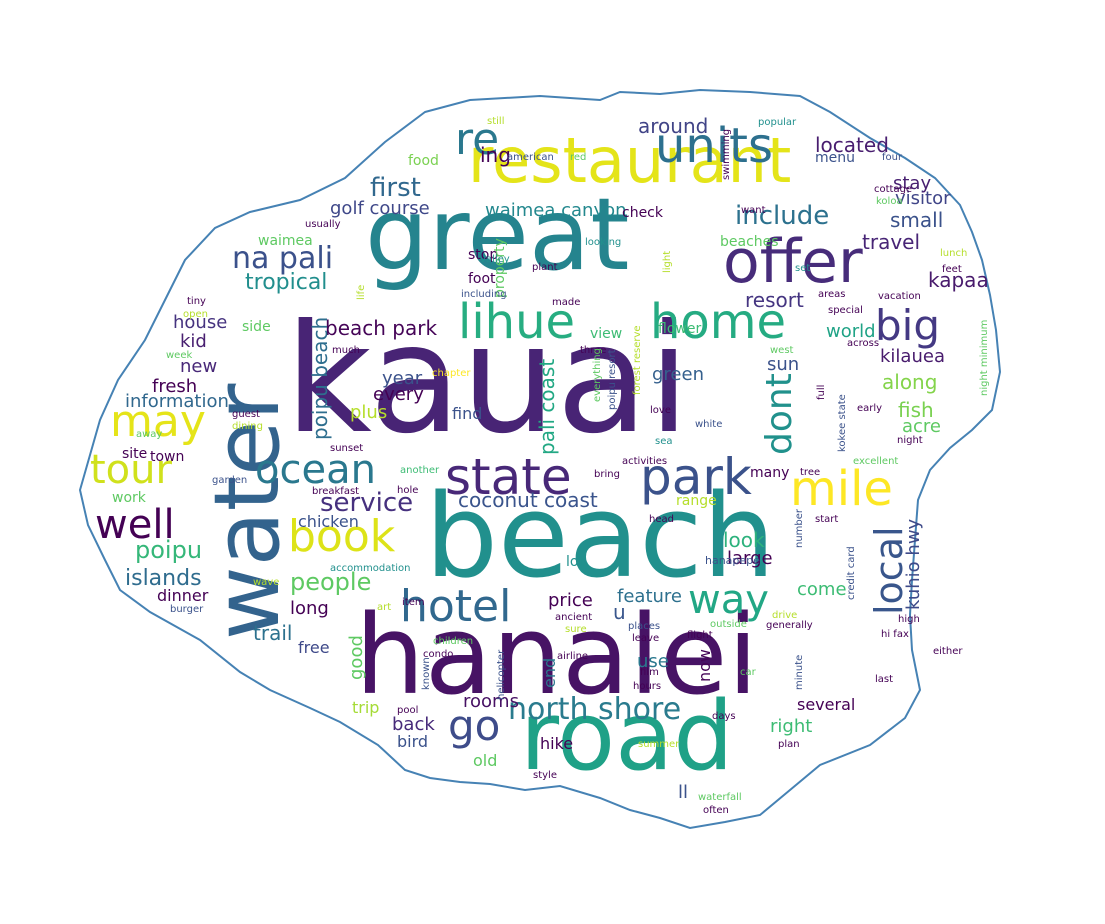 The height and width of the screenshot is (924, 1105). I want to click on word-way: way, so click(728, 600).